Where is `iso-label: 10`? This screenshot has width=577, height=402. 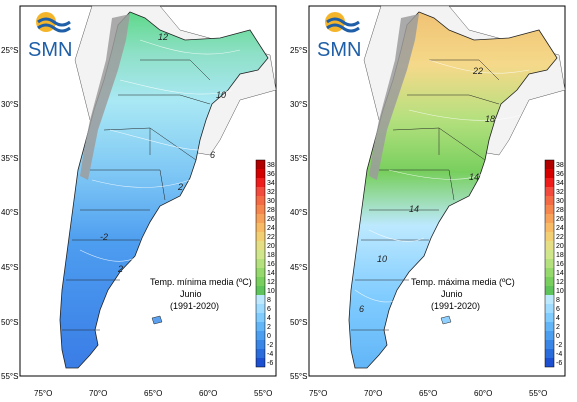 iso-label: 10 is located at coordinates (221, 95).